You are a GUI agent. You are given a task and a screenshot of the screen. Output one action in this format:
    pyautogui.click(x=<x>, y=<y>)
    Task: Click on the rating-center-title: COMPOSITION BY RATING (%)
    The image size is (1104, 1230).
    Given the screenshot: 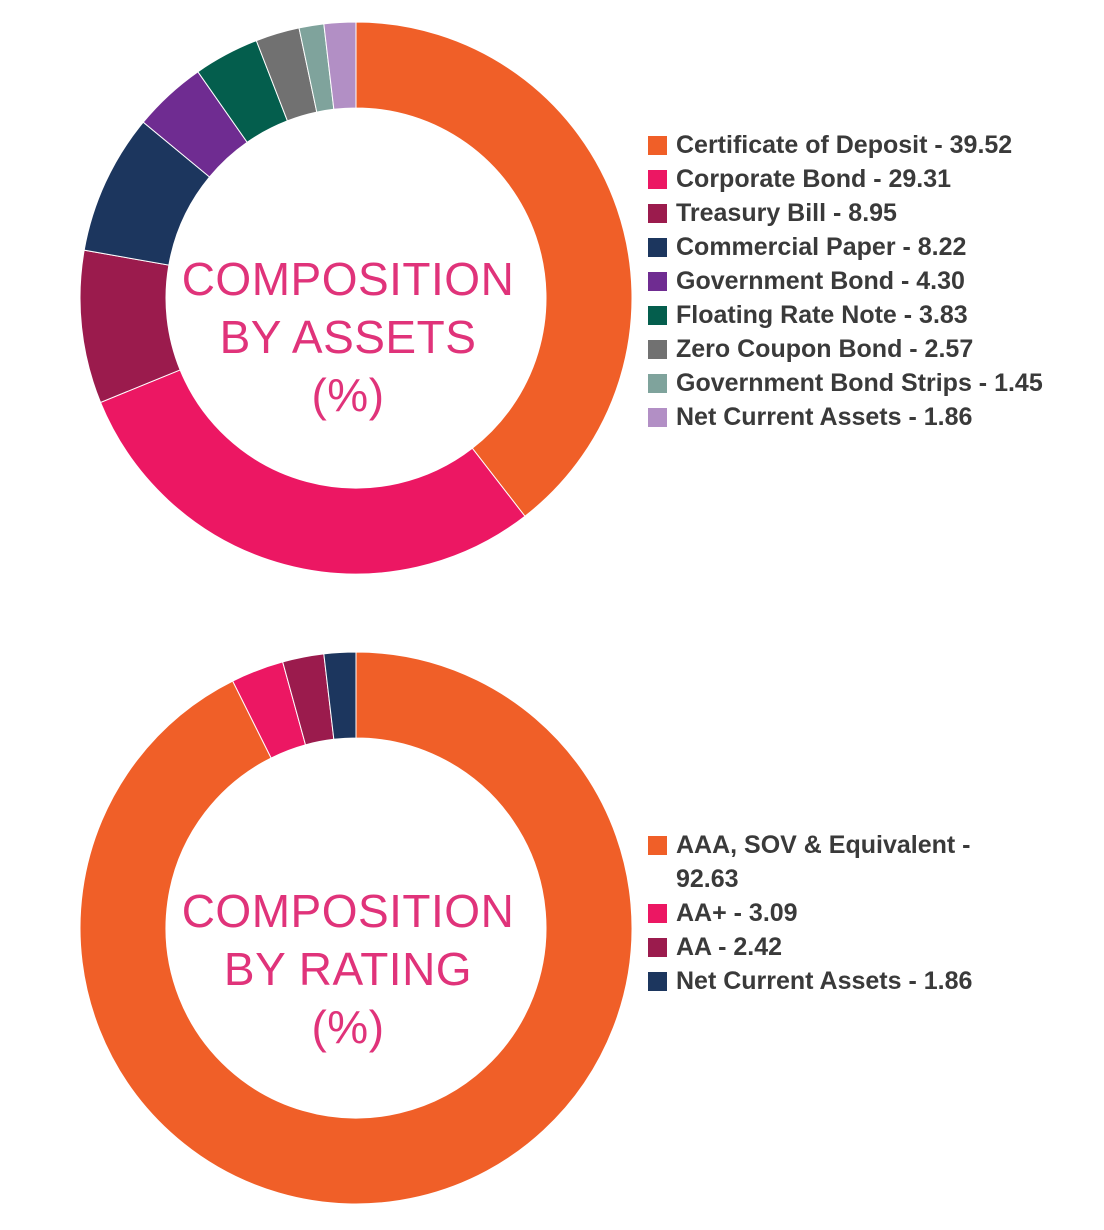 What is the action you would take?
    pyautogui.click(x=348, y=969)
    